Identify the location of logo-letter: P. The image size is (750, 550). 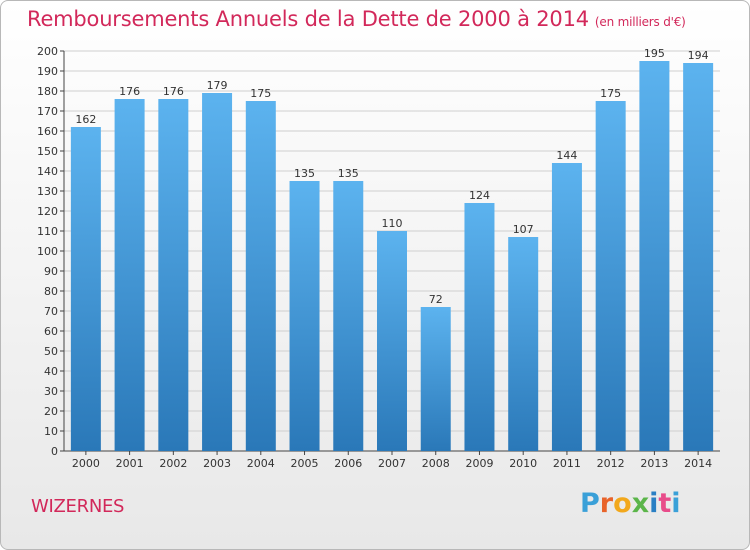
(590, 503).